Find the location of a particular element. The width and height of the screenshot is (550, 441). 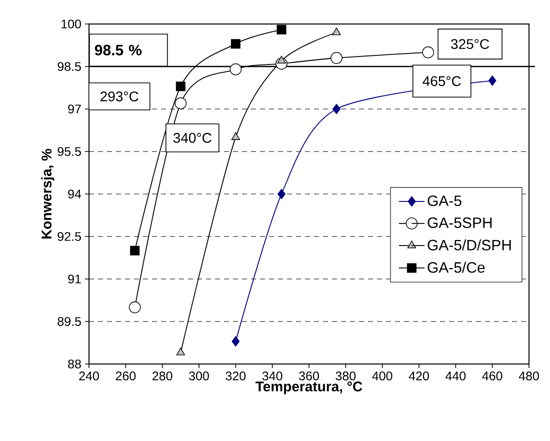

x-tick-label: 340 is located at coordinates (272, 376).